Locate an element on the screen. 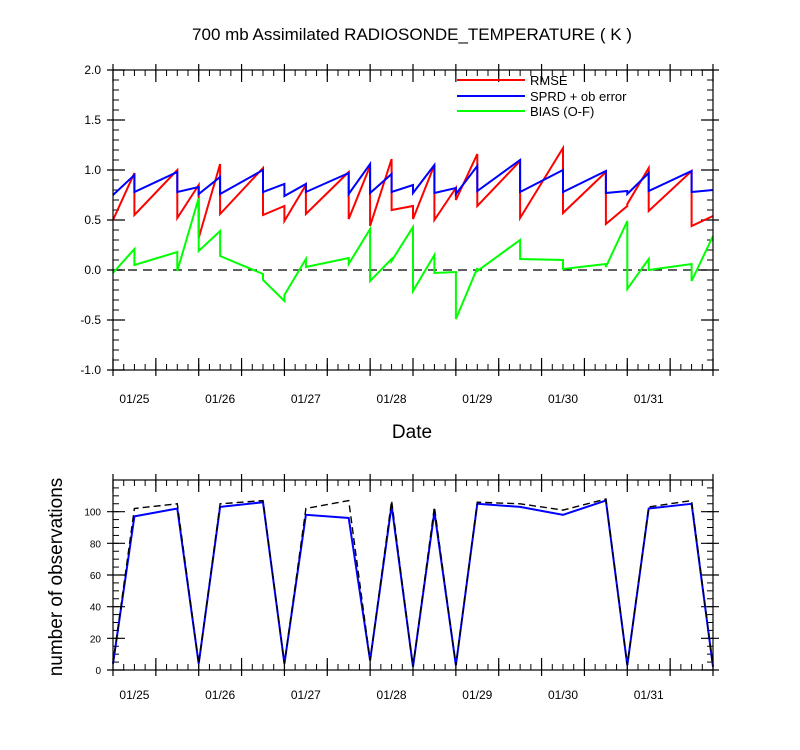 The width and height of the screenshot is (800, 750). bottom-x-tick-label: 01/29 is located at coordinates (477, 695).